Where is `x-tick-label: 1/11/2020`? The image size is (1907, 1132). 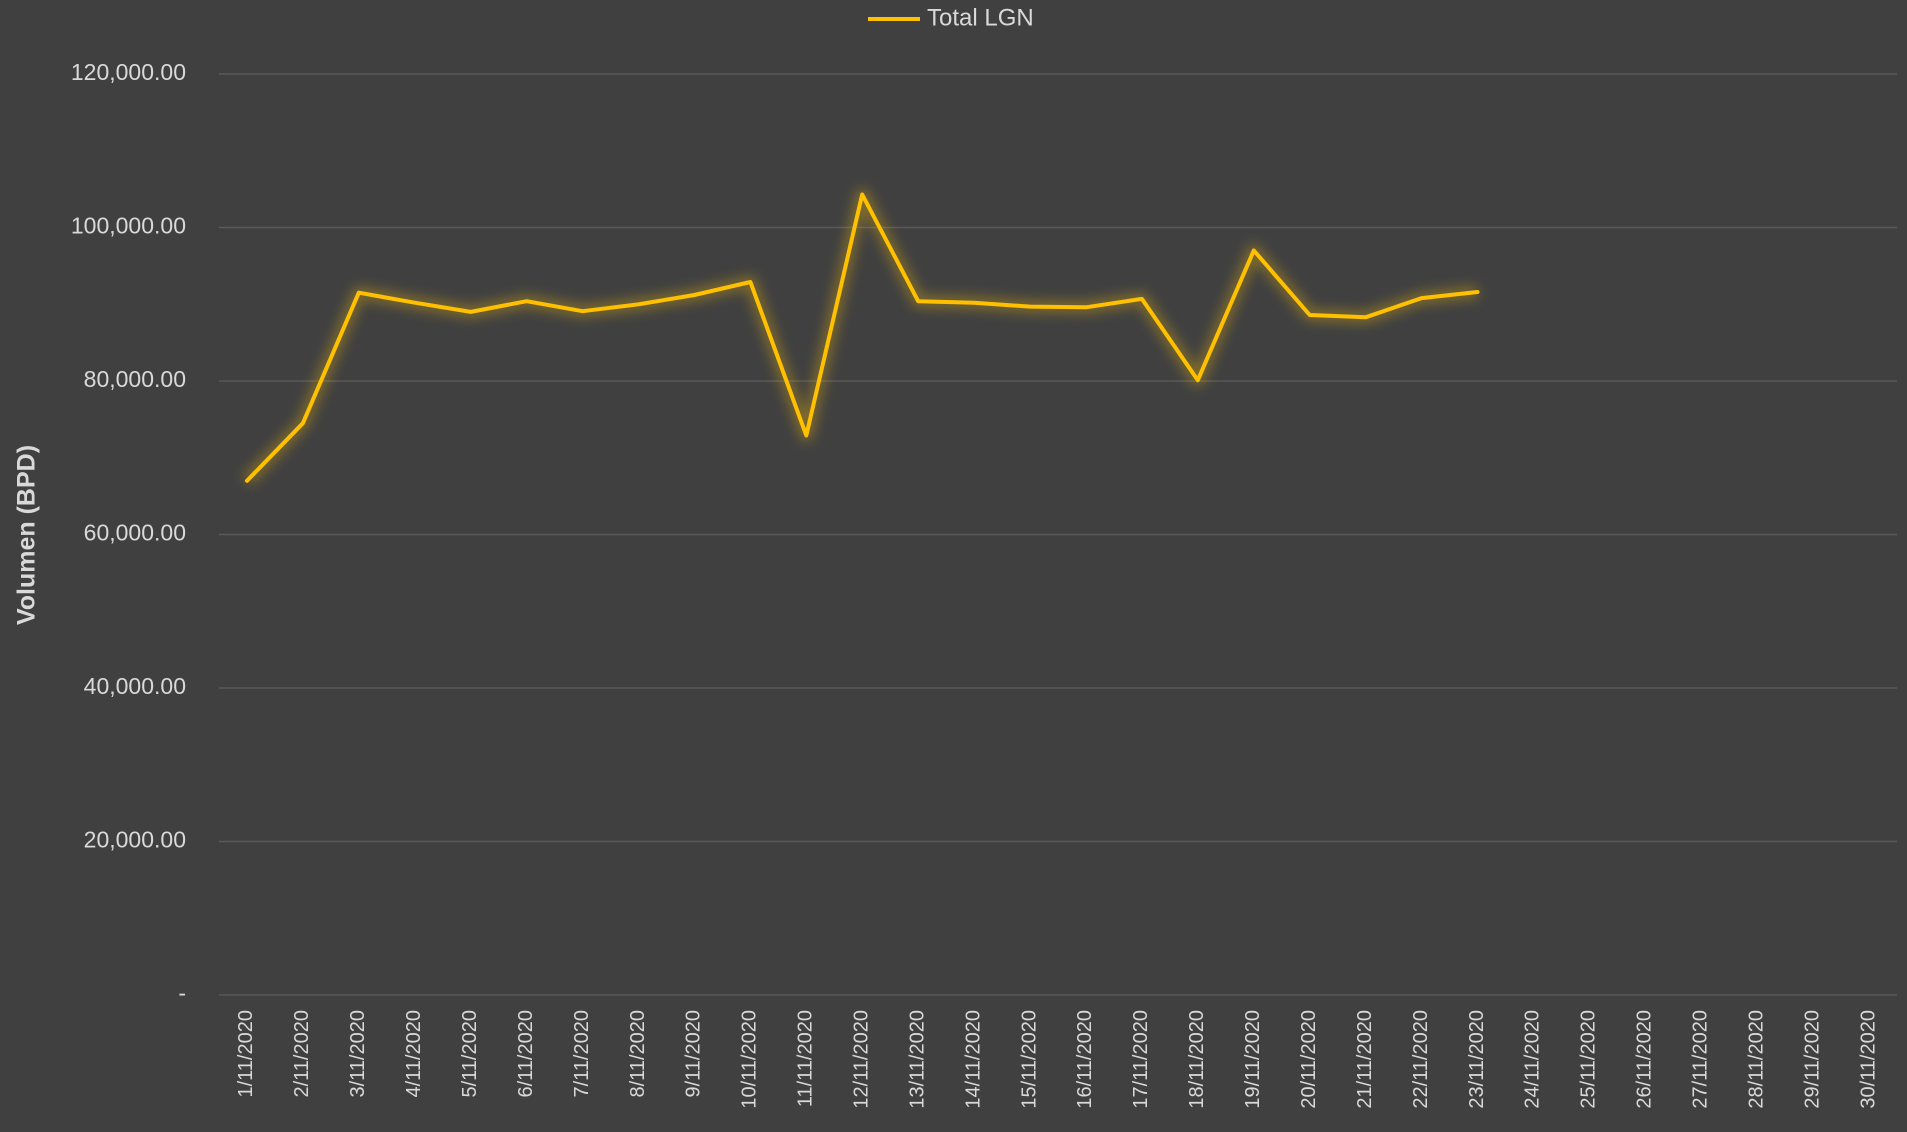 x-tick-label: 1/11/2020 is located at coordinates (246, 1054).